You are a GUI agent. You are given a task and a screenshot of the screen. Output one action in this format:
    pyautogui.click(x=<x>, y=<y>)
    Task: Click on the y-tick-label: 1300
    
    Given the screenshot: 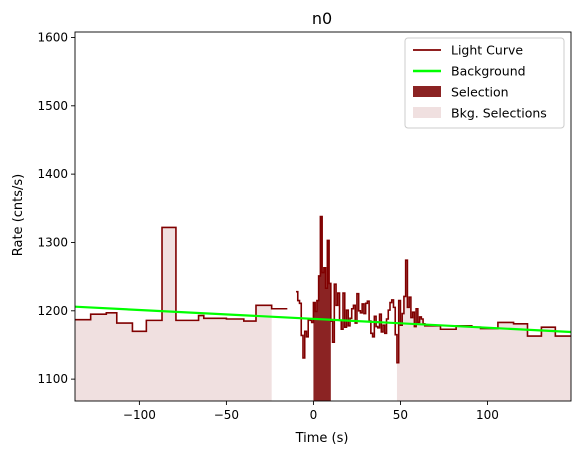 What is the action you would take?
    pyautogui.click(x=52, y=242)
    